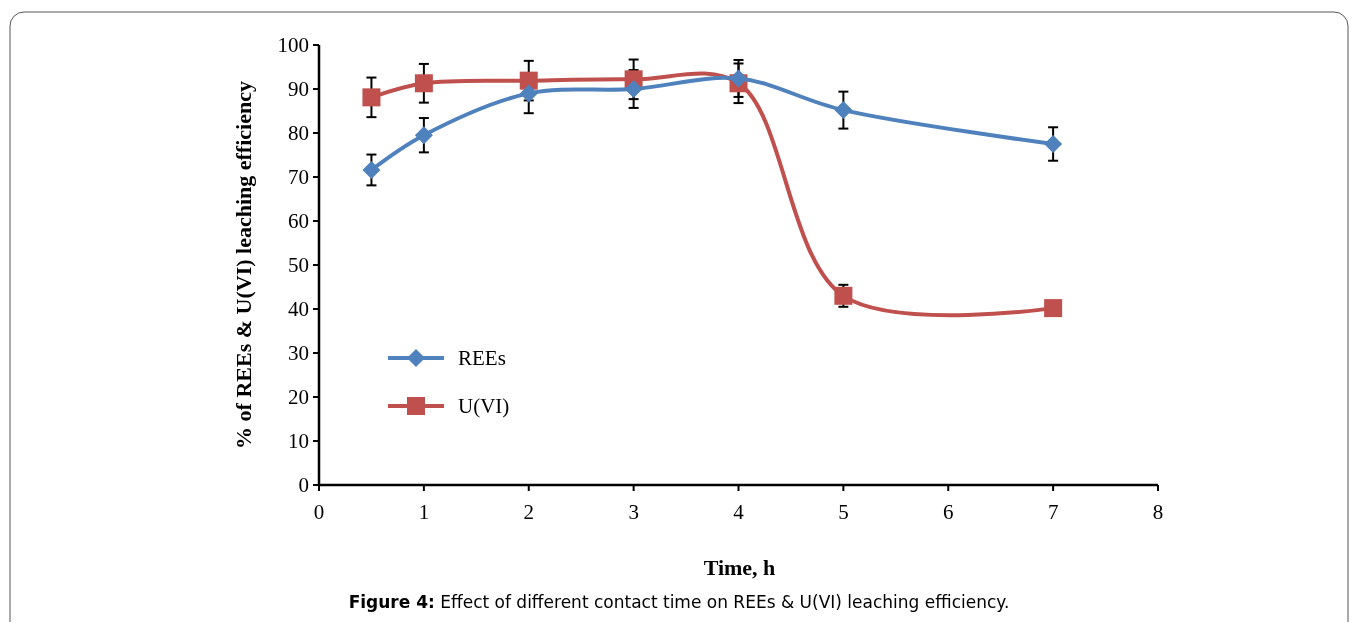  What do you see at coordinates (1053, 512) in the screenshot?
I see `x-tick-label: 7` at bounding box center [1053, 512].